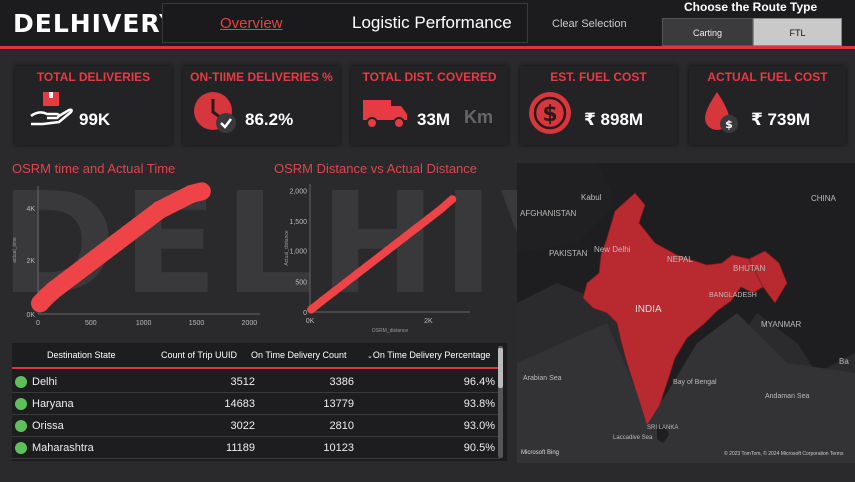 The width and height of the screenshot is (855, 482). I want to click on nav-panel, so click(345, 23).